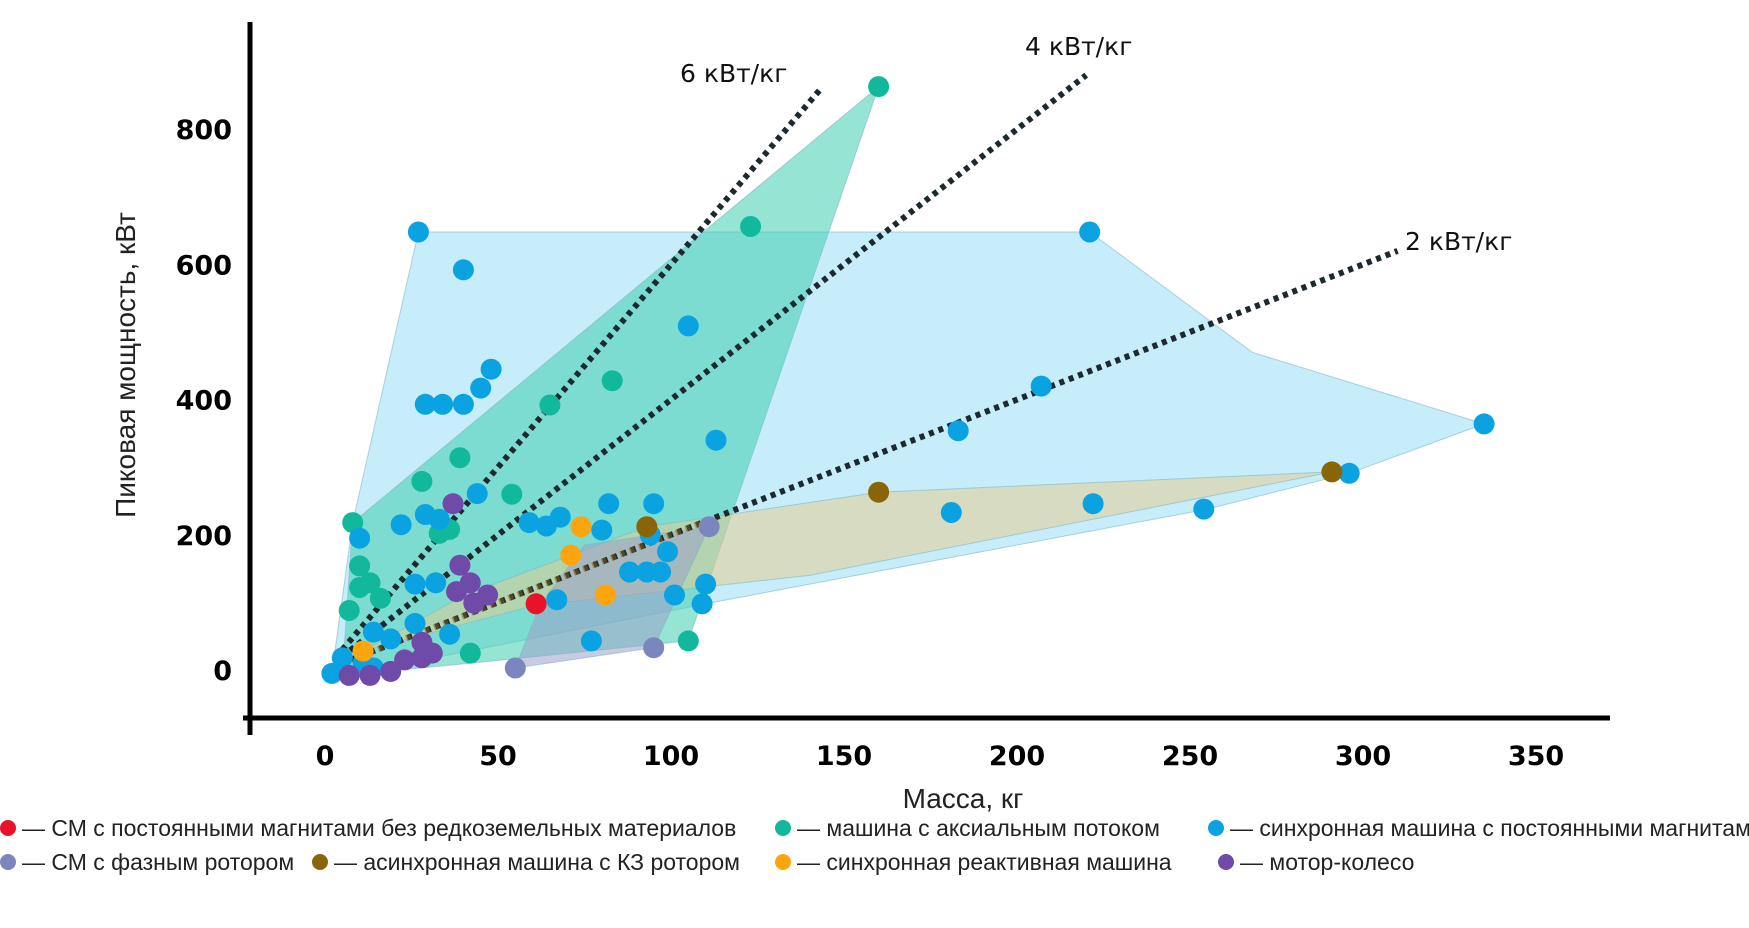  I want to click on x-tick-label: 150, so click(844, 756).